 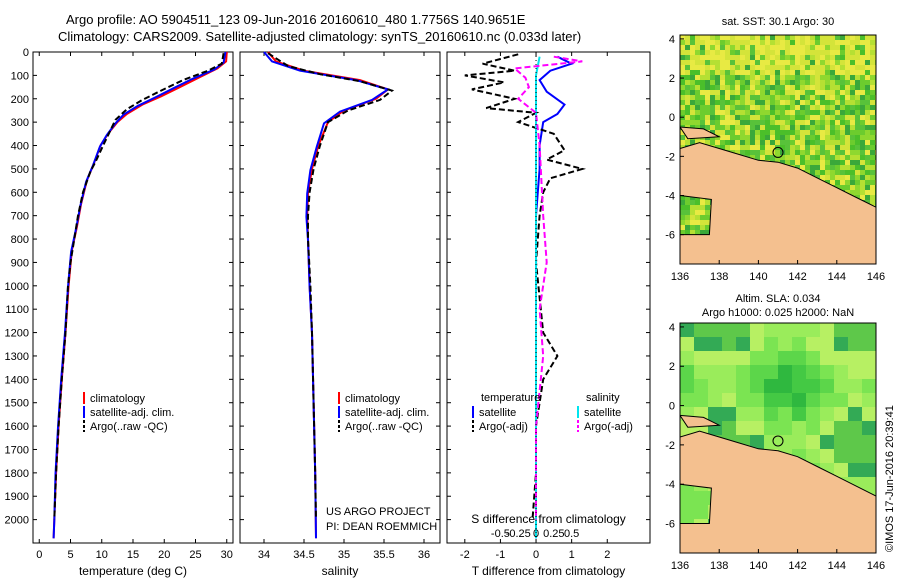 I want to click on sst-map-ytick-label: -4, so click(x=670, y=196).